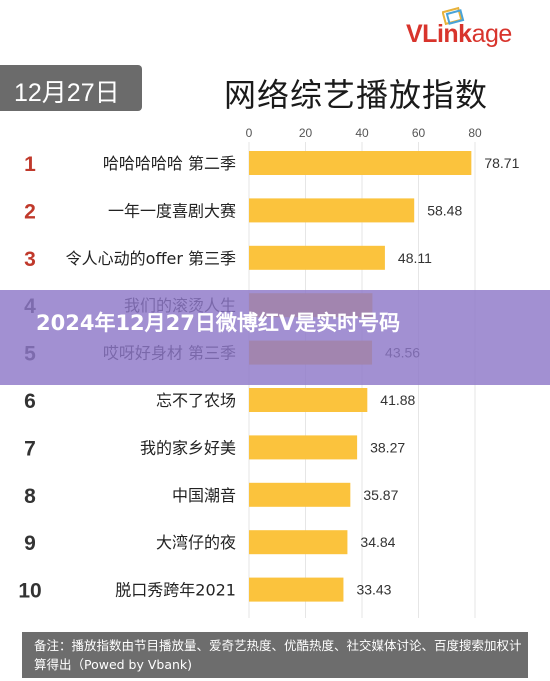 Image resolution: width=550 pixels, height=681 pixels. I want to click on date-badge: 12月27日, so click(71, 88).